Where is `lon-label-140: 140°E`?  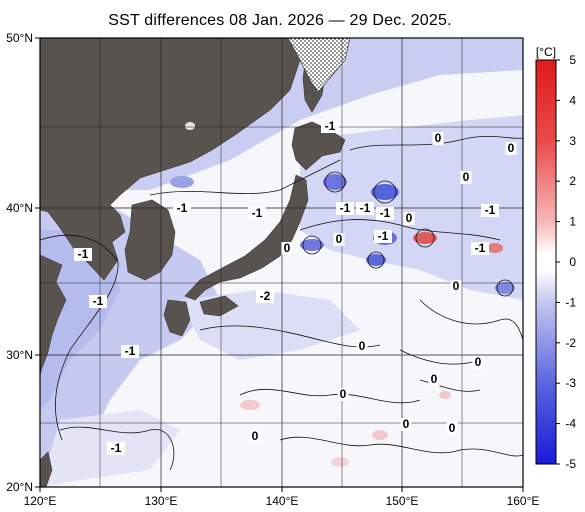 lon-label-140: 140°E is located at coordinates (282, 501).